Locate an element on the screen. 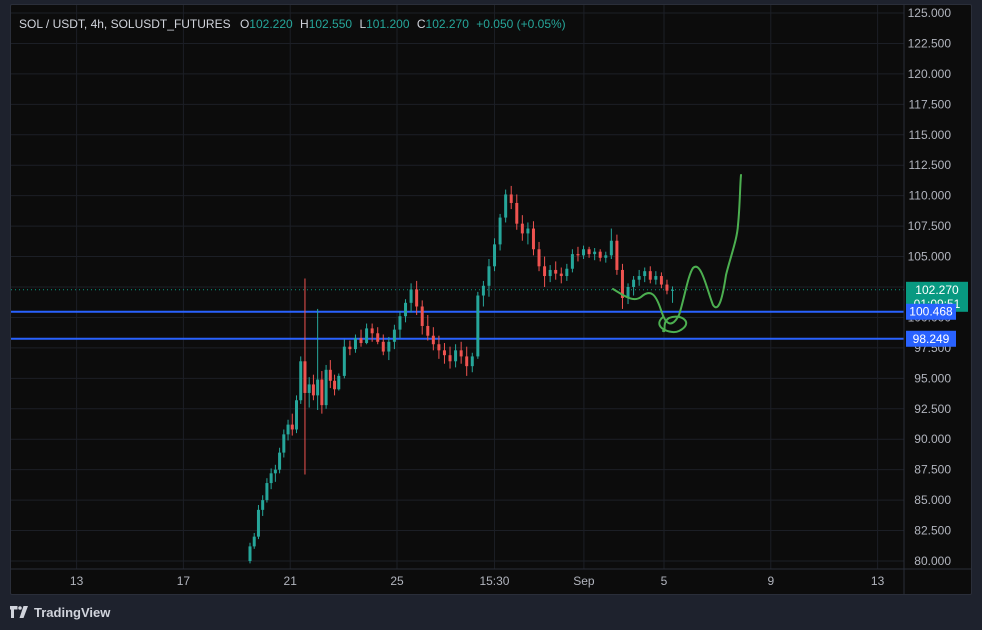 The image size is (982, 630). high-label: H is located at coordinates (304, 24).